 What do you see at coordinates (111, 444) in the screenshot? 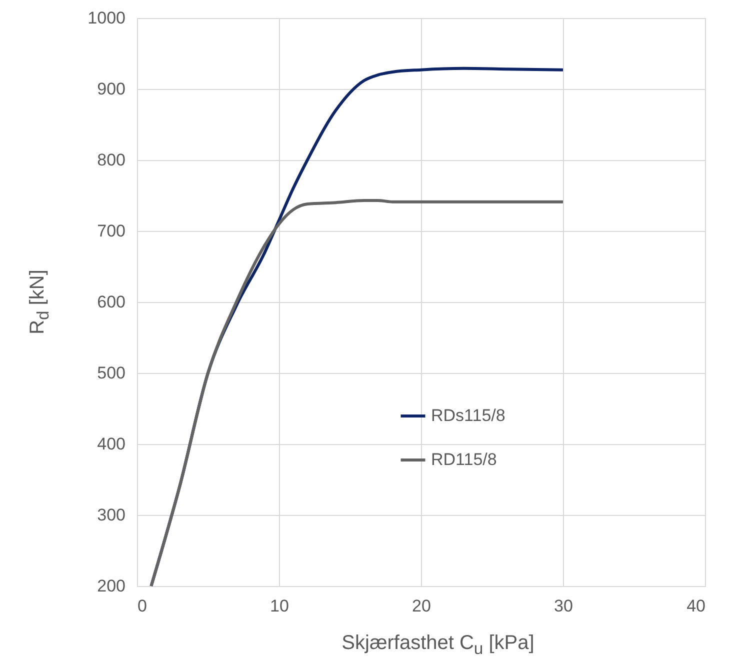
I see `y-tick-label: 400` at bounding box center [111, 444].